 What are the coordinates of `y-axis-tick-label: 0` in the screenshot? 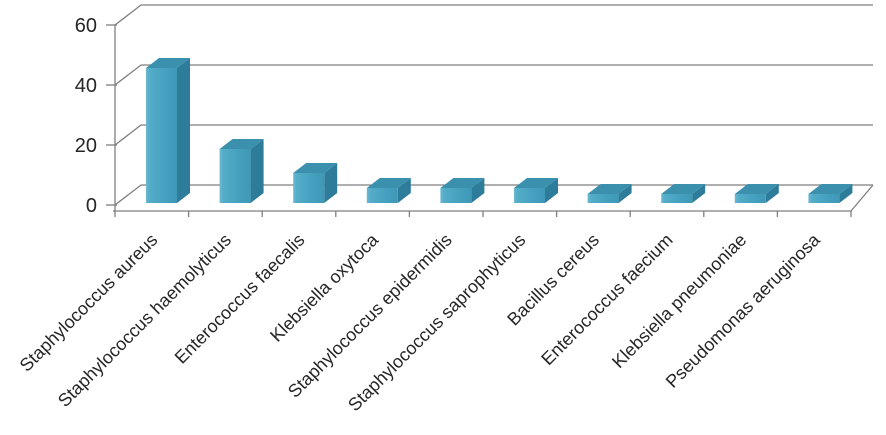 It's located at (91, 206).